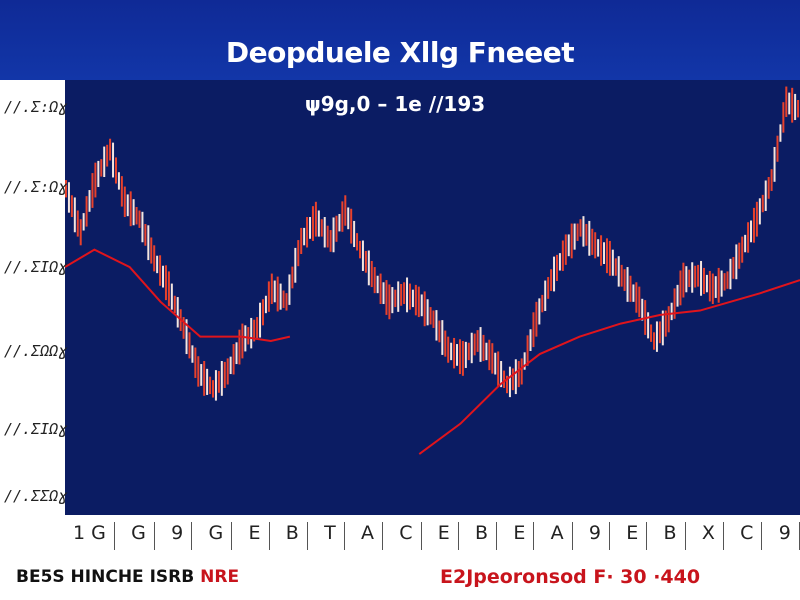 This screenshot has height=600, width=800. Describe the element at coordinates (785, 536) in the screenshot. I see `x-tick-label: 9` at that location.